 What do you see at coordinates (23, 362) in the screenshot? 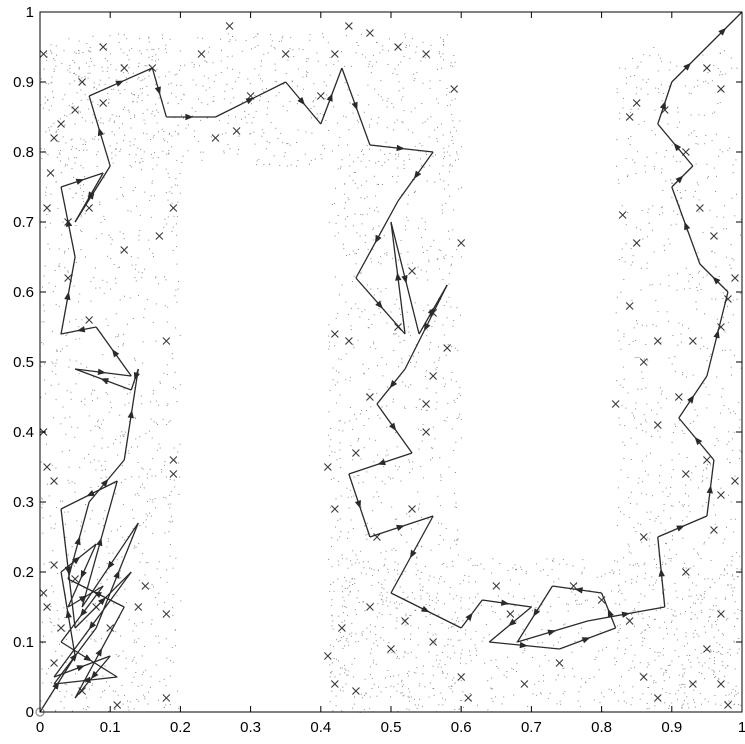
I see `y-axis-tick-labels: 00.10.20.30.40.50.60.70.80.91` at bounding box center [23, 362].